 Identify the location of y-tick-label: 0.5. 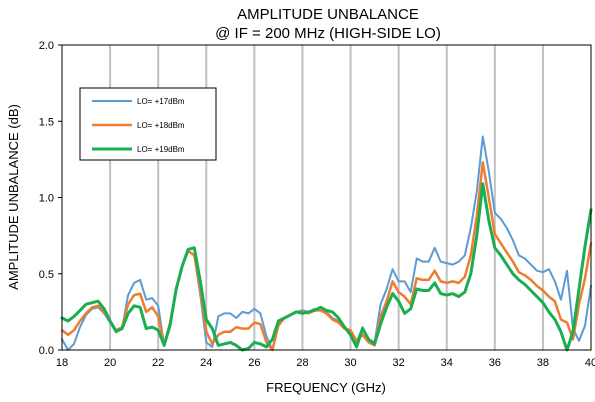
(46, 275).